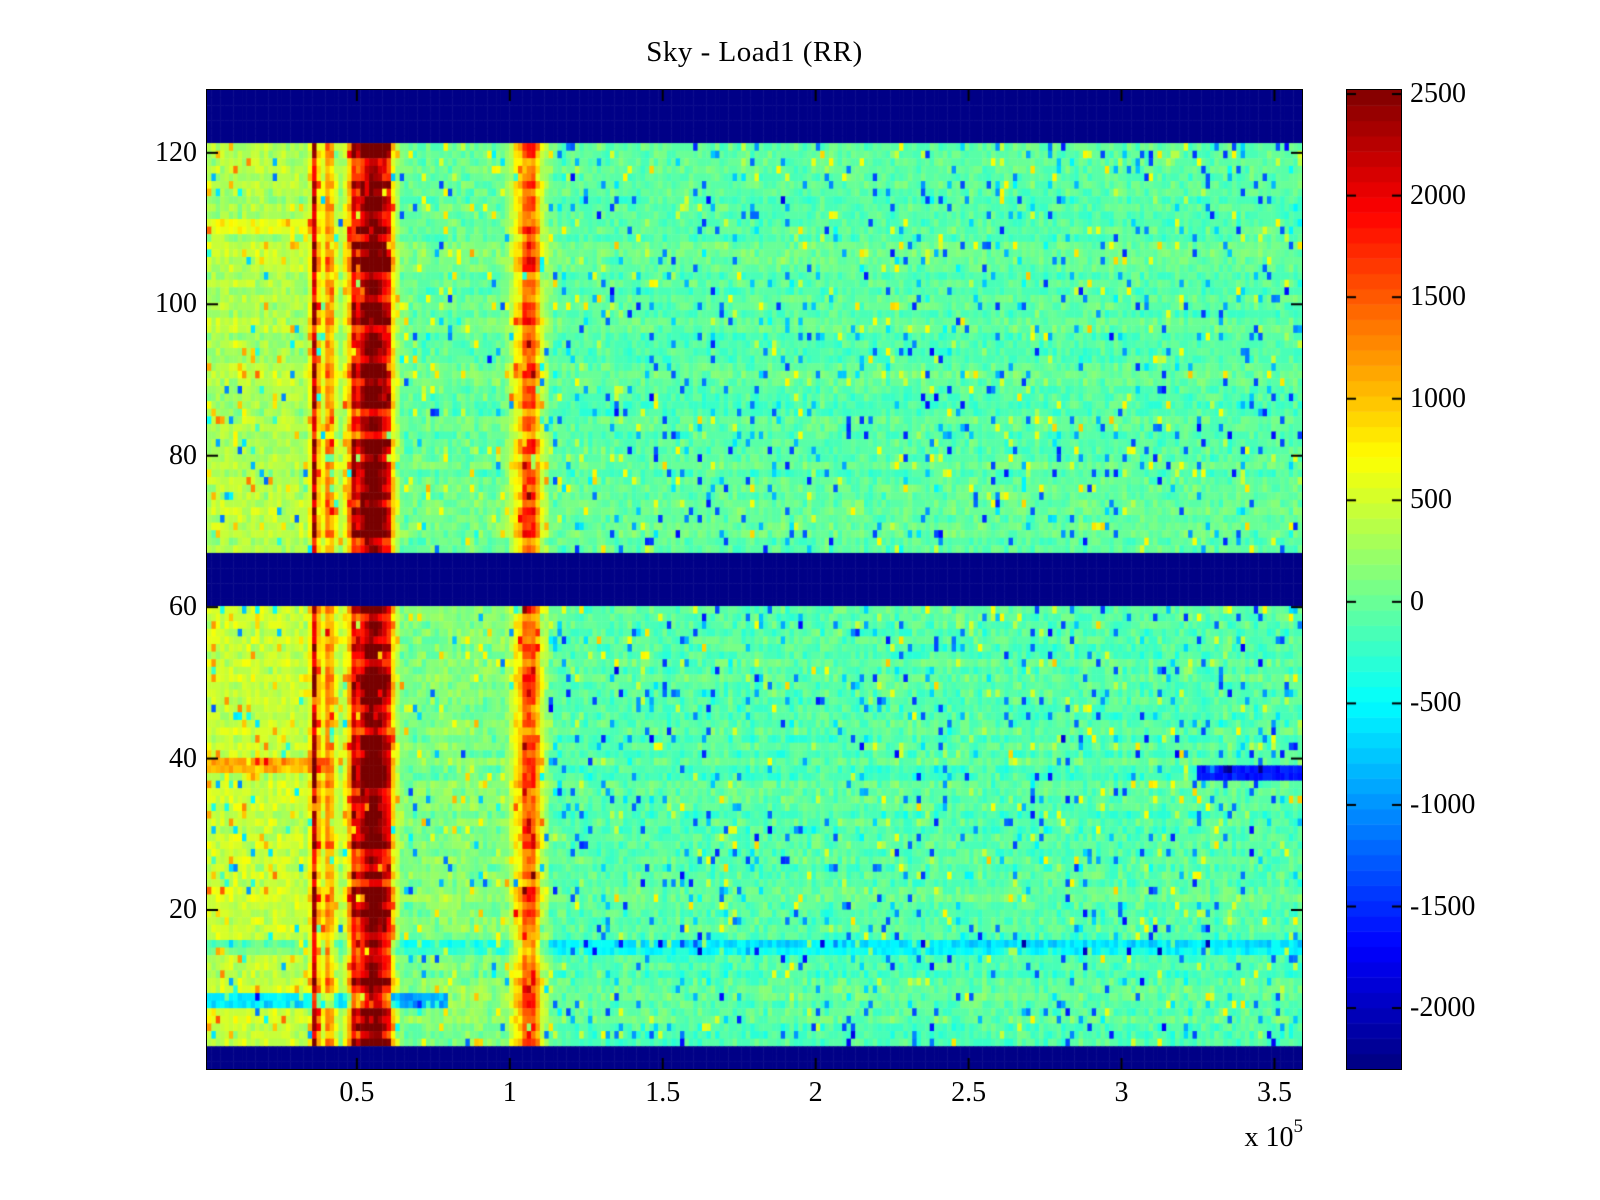 This screenshot has width=1600, height=1200. What do you see at coordinates (183, 909) in the screenshot?
I see `y-axis-tick-label: 20` at bounding box center [183, 909].